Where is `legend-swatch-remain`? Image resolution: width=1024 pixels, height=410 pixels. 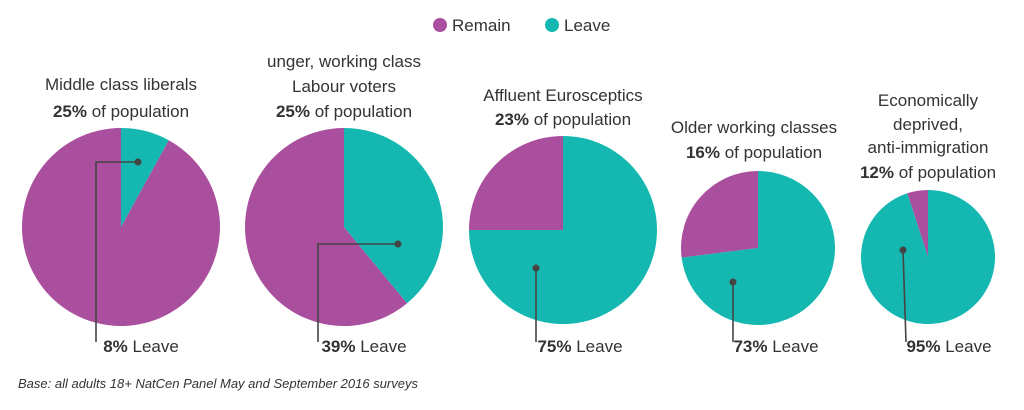
legend-swatch-remain is located at coordinates (440, 25).